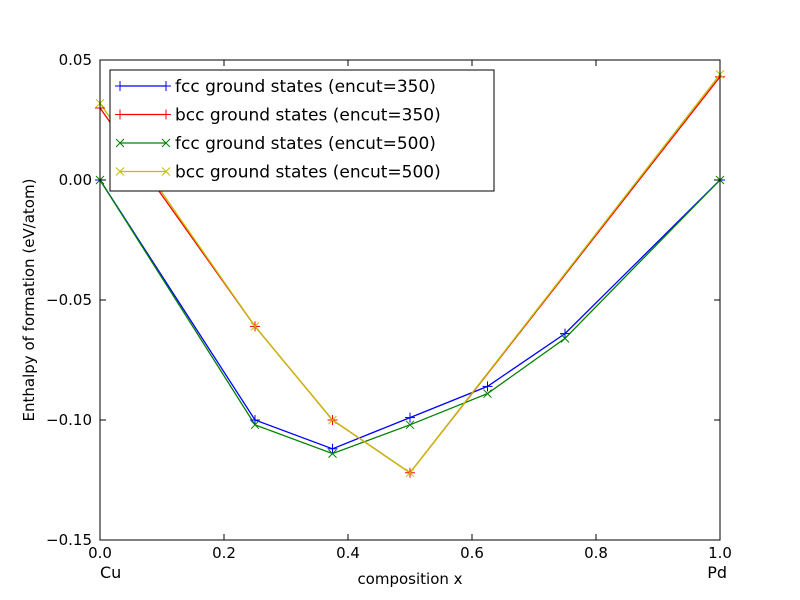 Image resolution: width=800 pixels, height=600 pixels. What do you see at coordinates (717, 572) in the screenshot?
I see `x-endpoint-label-right: Pd` at bounding box center [717, 572].